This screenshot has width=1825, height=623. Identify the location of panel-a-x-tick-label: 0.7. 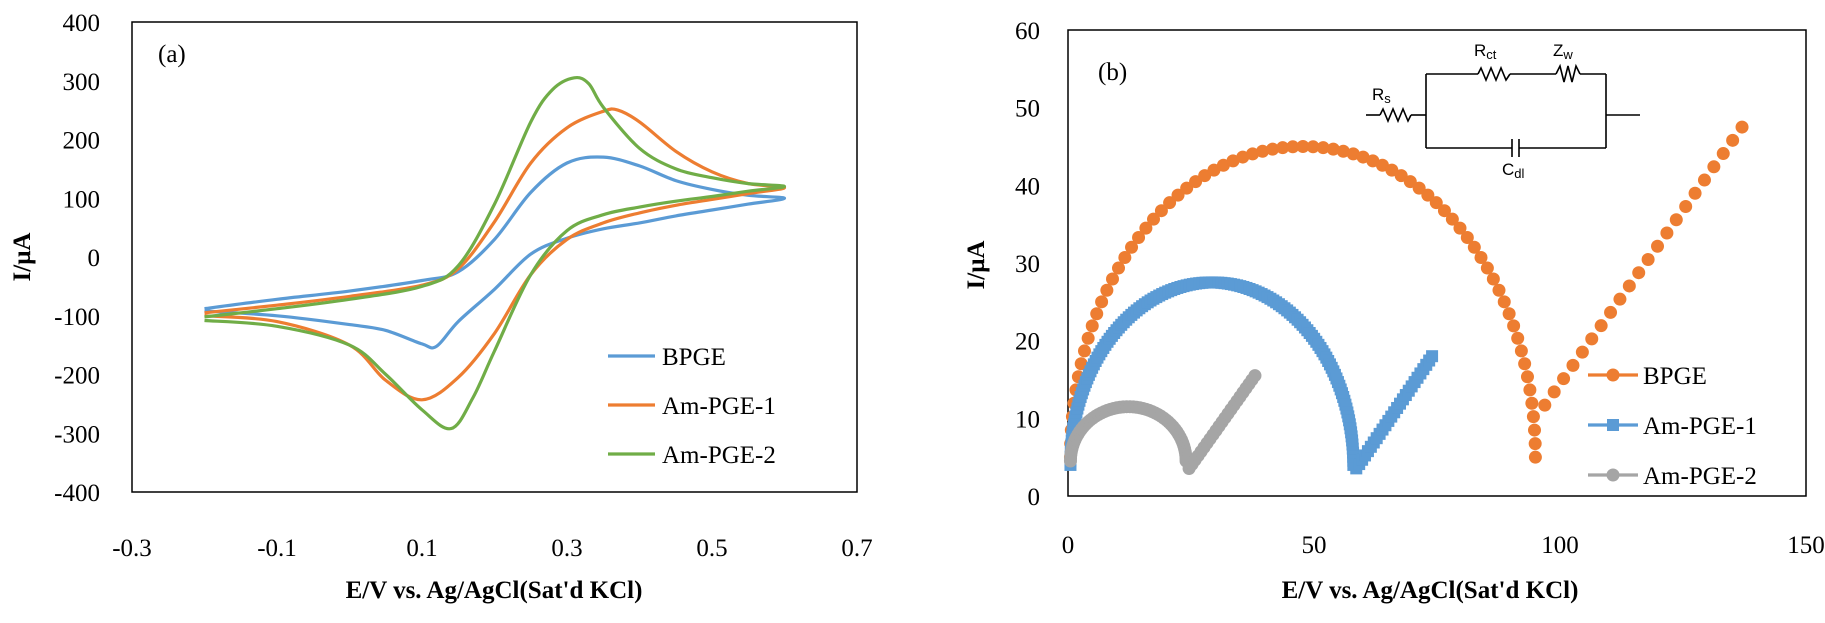
(856, 548).